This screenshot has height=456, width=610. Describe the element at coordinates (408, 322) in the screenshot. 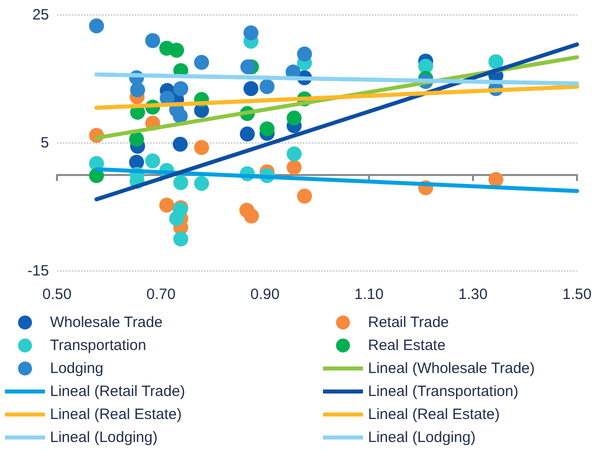

I see `legend-label: Retail Trade` at that location.